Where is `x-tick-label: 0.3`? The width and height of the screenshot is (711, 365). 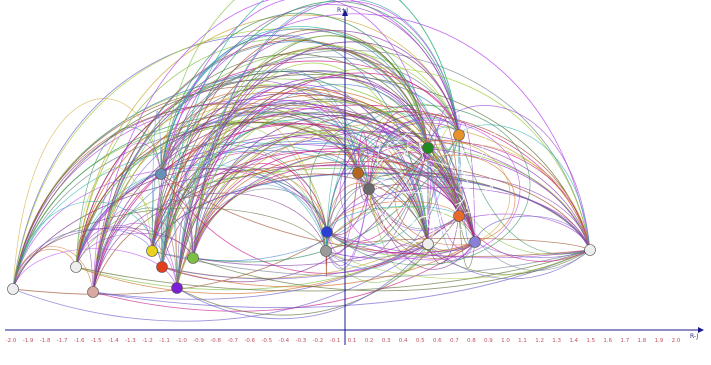 x-tick-label: 0.3 is located at coordinates (386, 341).